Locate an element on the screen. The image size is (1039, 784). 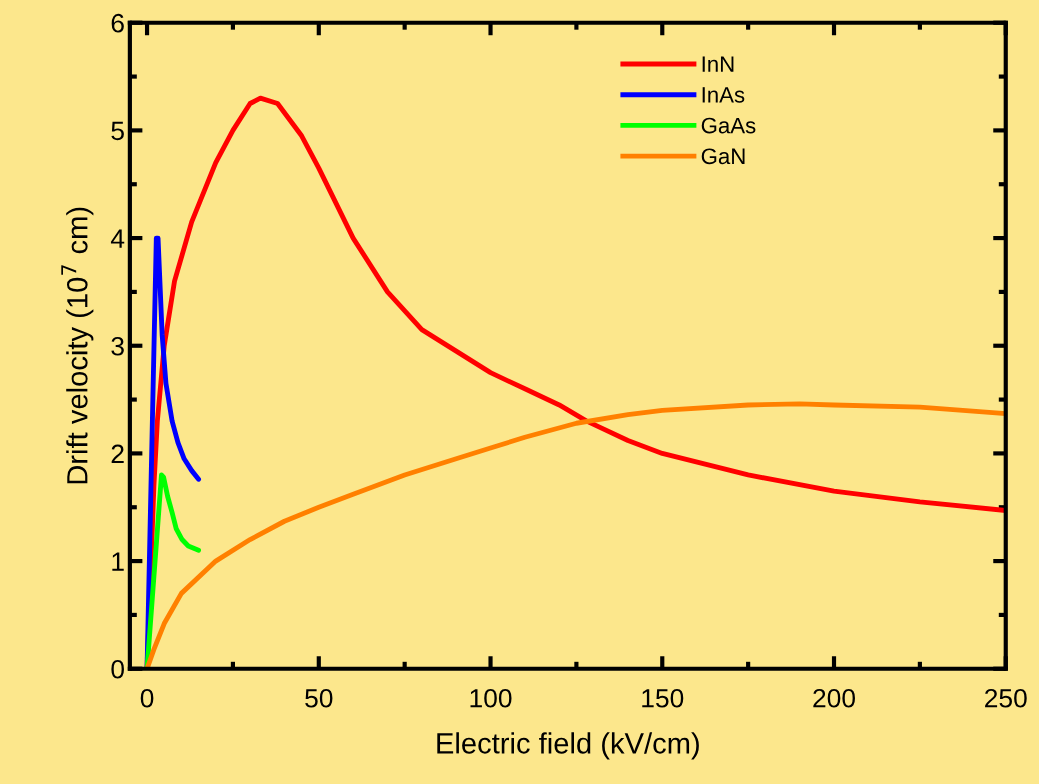
y-tick-label: 0 is located at coordinates (117, 669).